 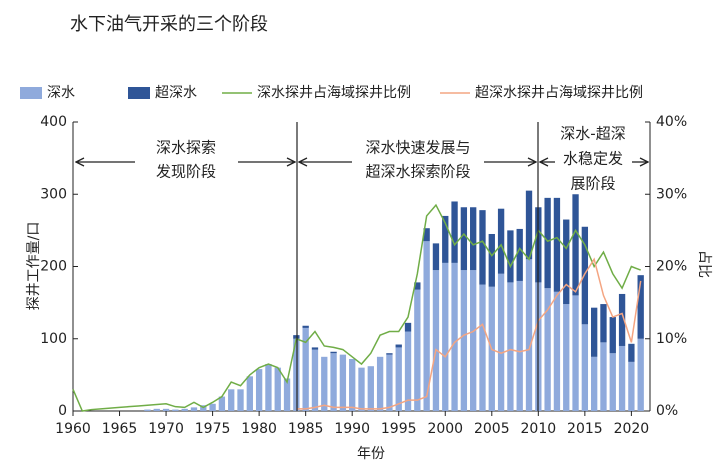 I want to click on legend-label: 深水探井占海域探井比例, so click(x=334, y=93).